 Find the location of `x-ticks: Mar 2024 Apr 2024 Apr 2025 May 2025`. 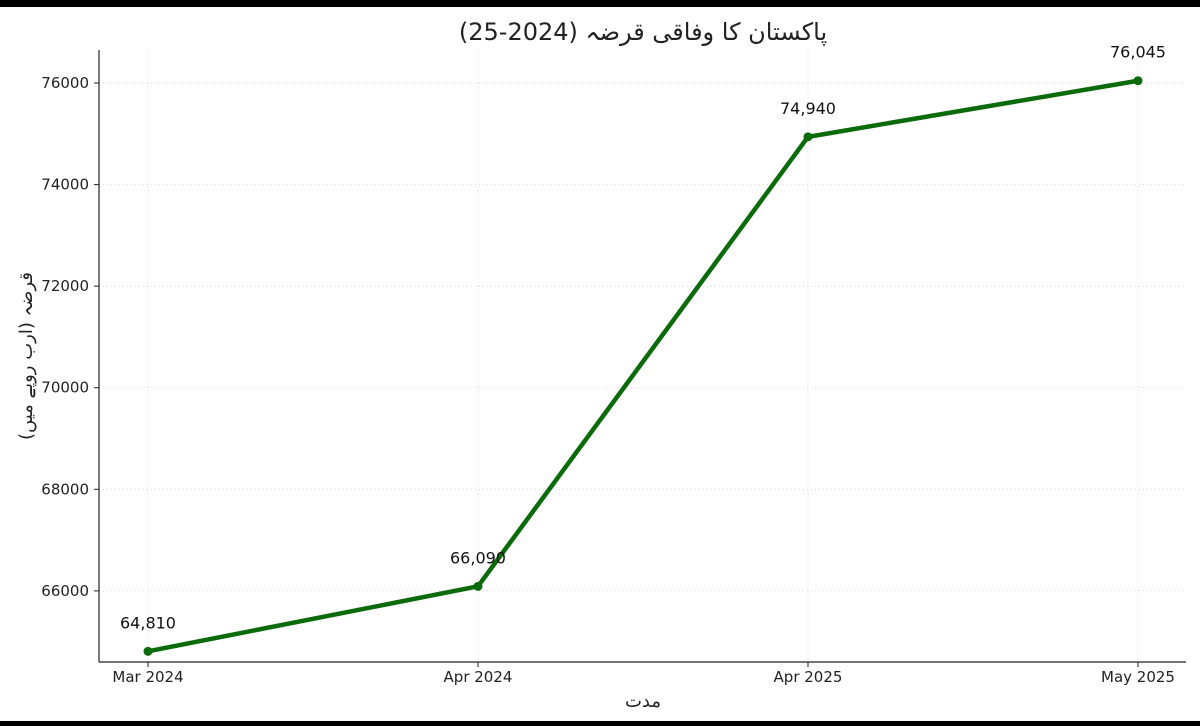

x-ticks: Mar 2024 Apr 2024 Apr 2025 May 2025 is located at coordinates (643, 674).